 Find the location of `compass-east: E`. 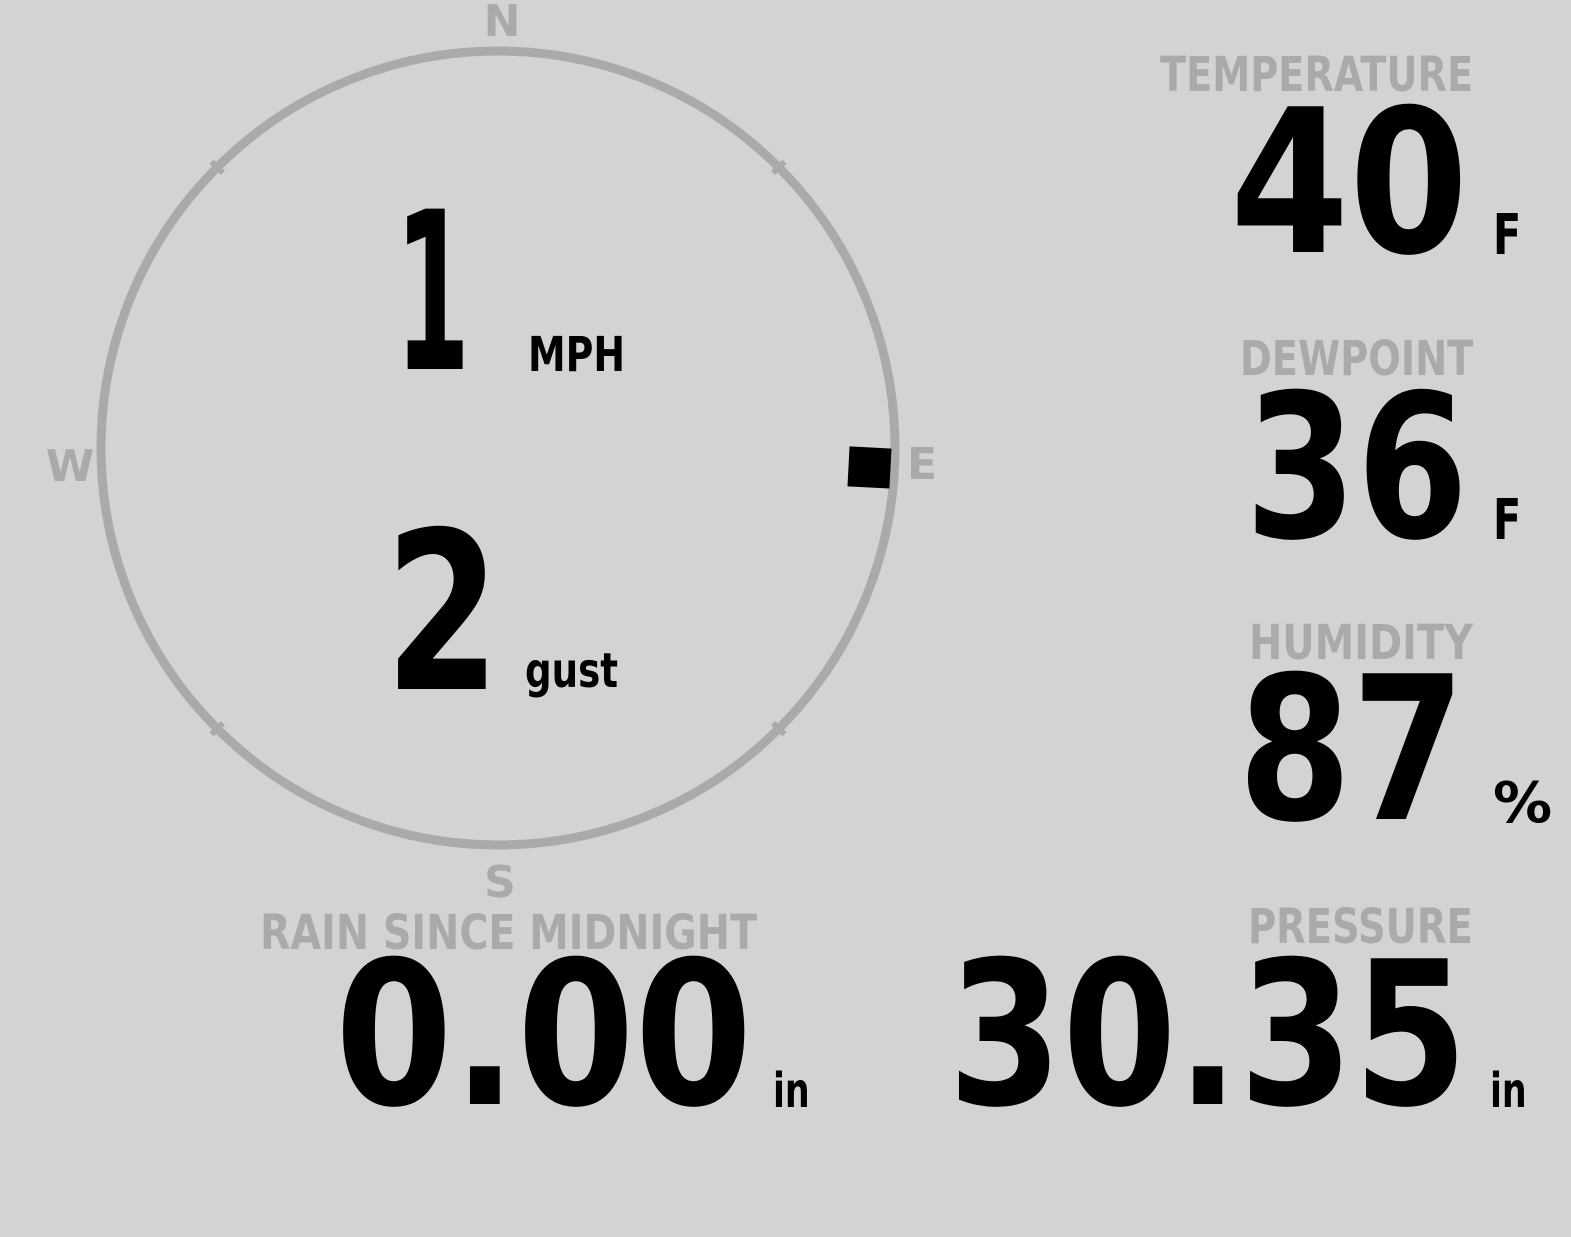

compass-east: E is located at coordinates (922, 464).